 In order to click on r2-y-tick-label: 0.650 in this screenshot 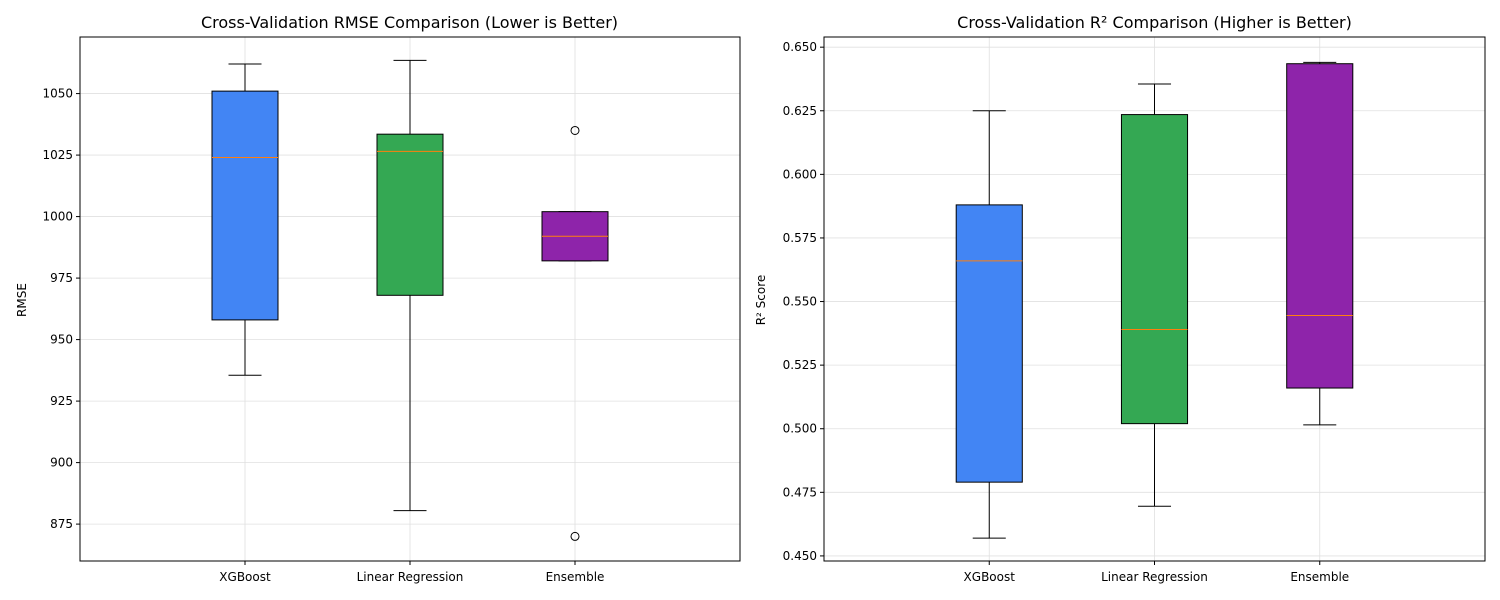, I will do `click(800, 47)`.